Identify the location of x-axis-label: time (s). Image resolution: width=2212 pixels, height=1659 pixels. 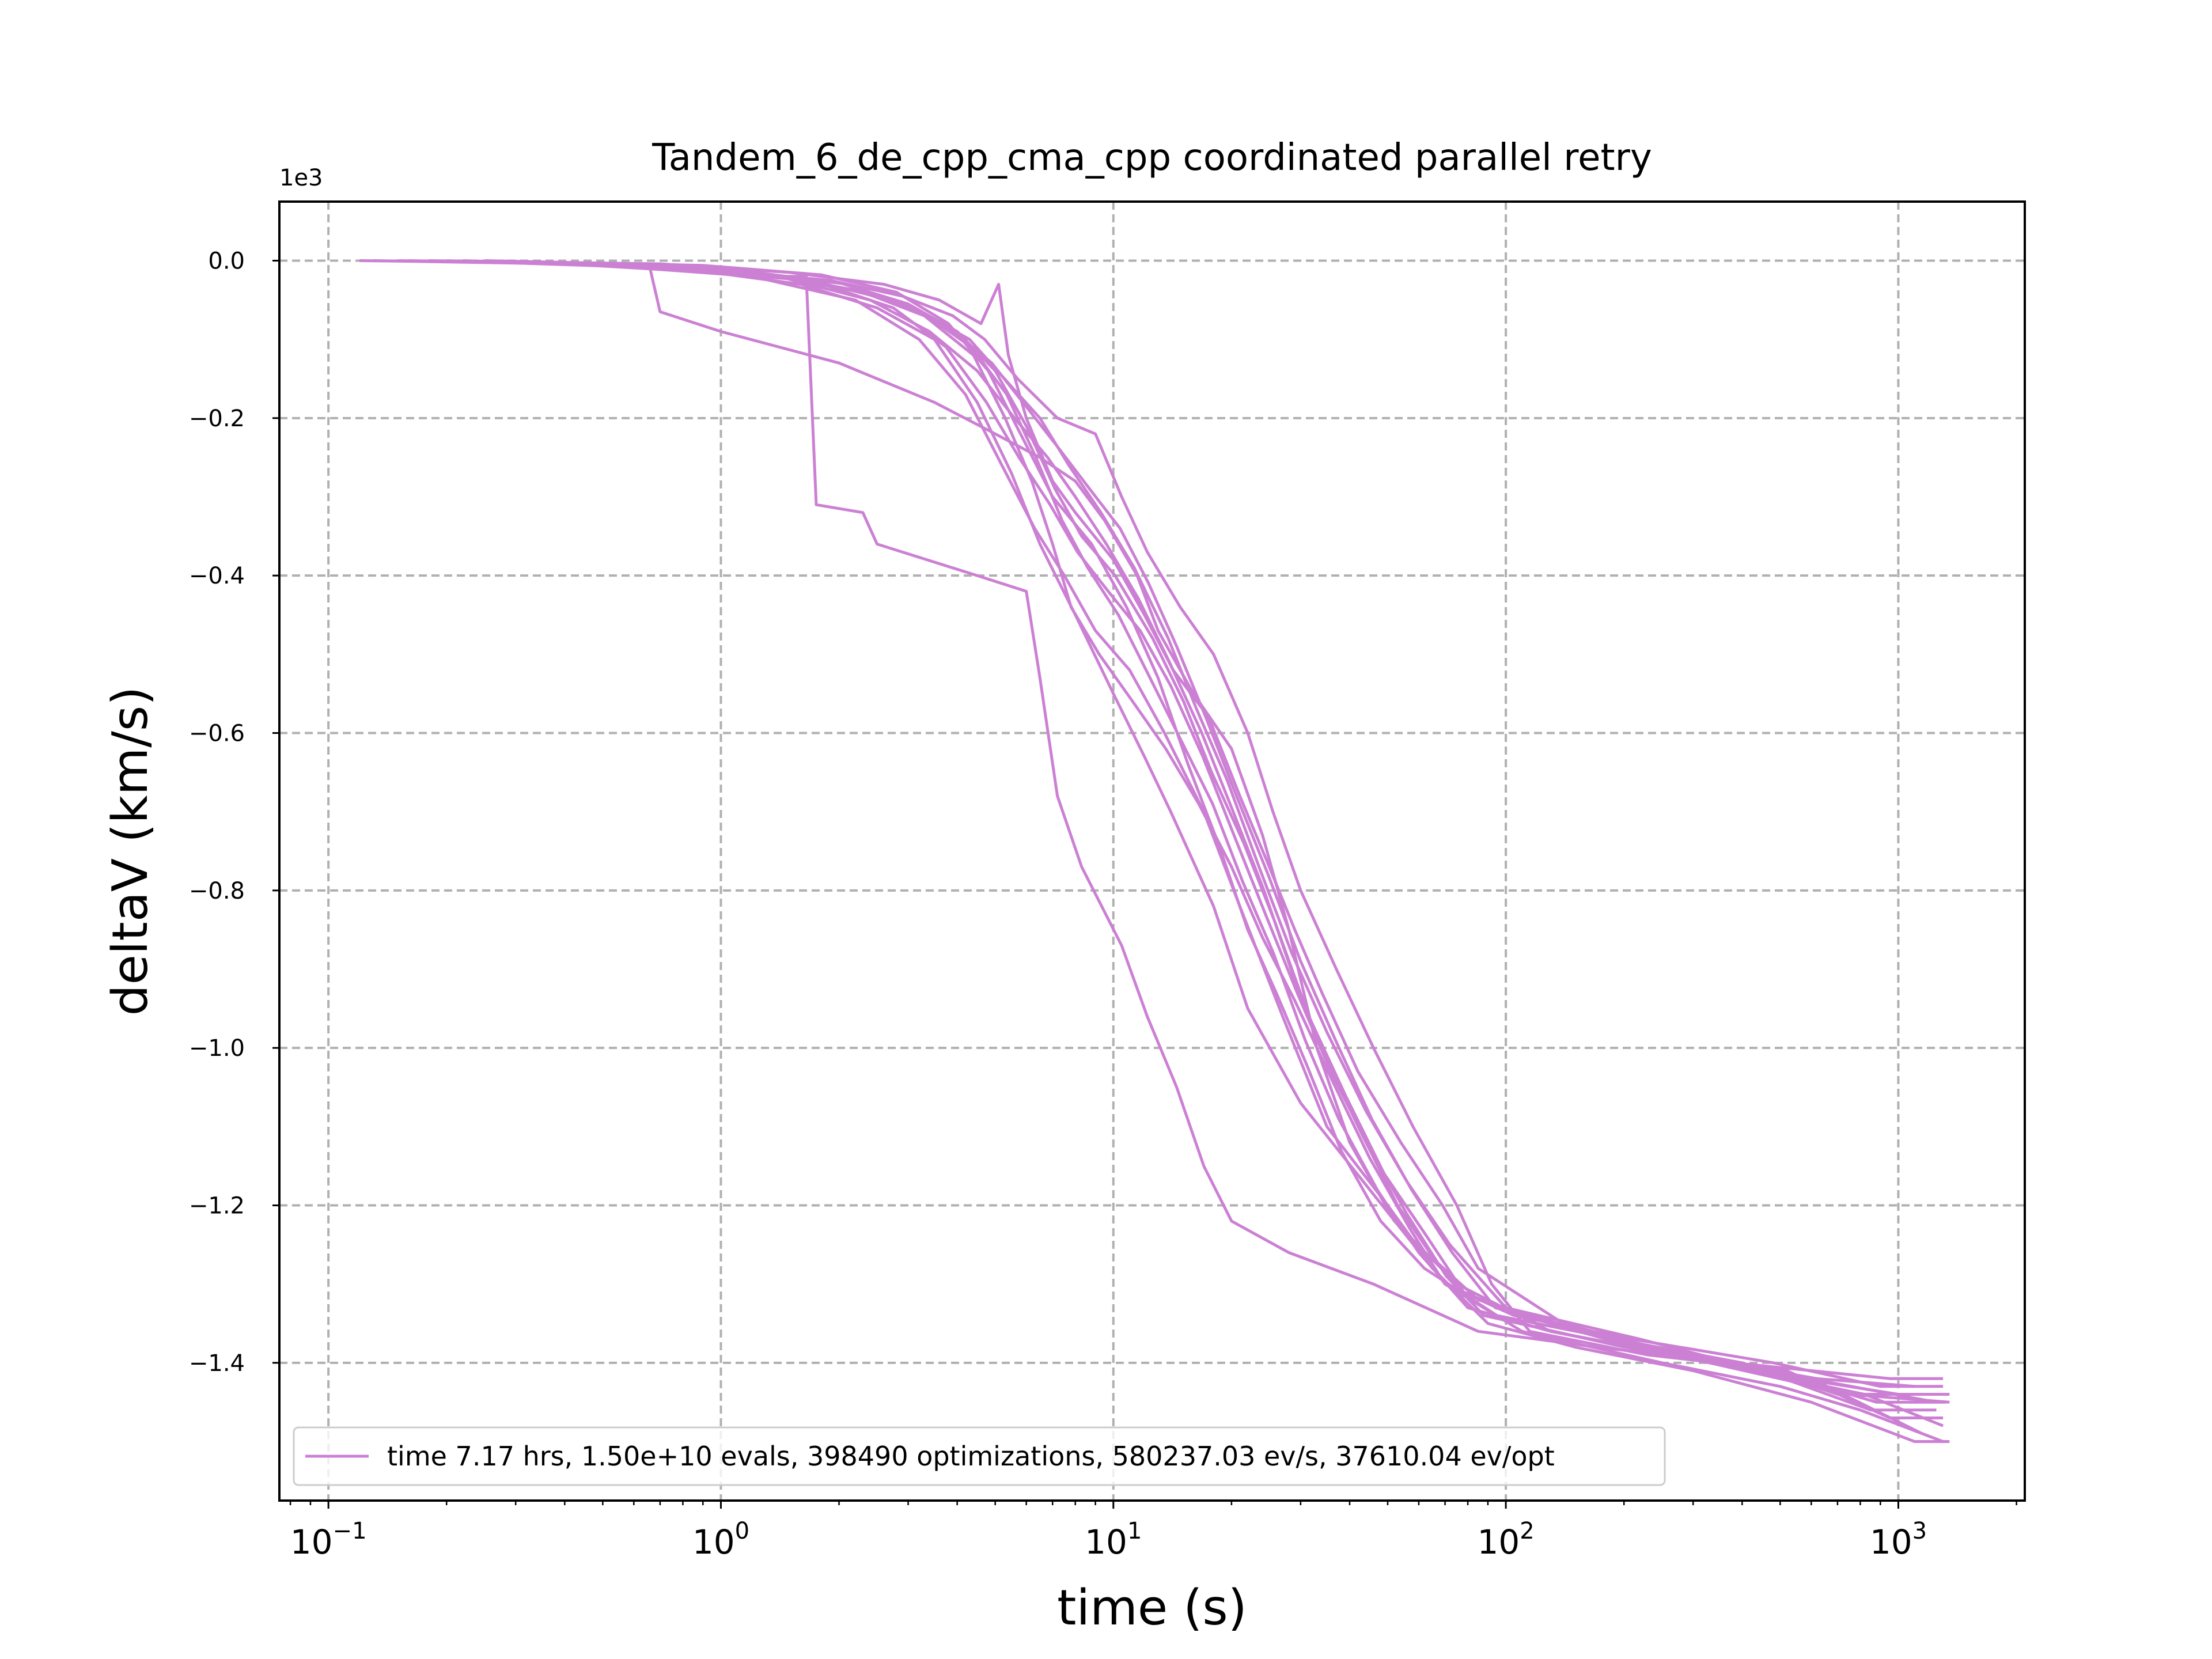
(1152, 1608).